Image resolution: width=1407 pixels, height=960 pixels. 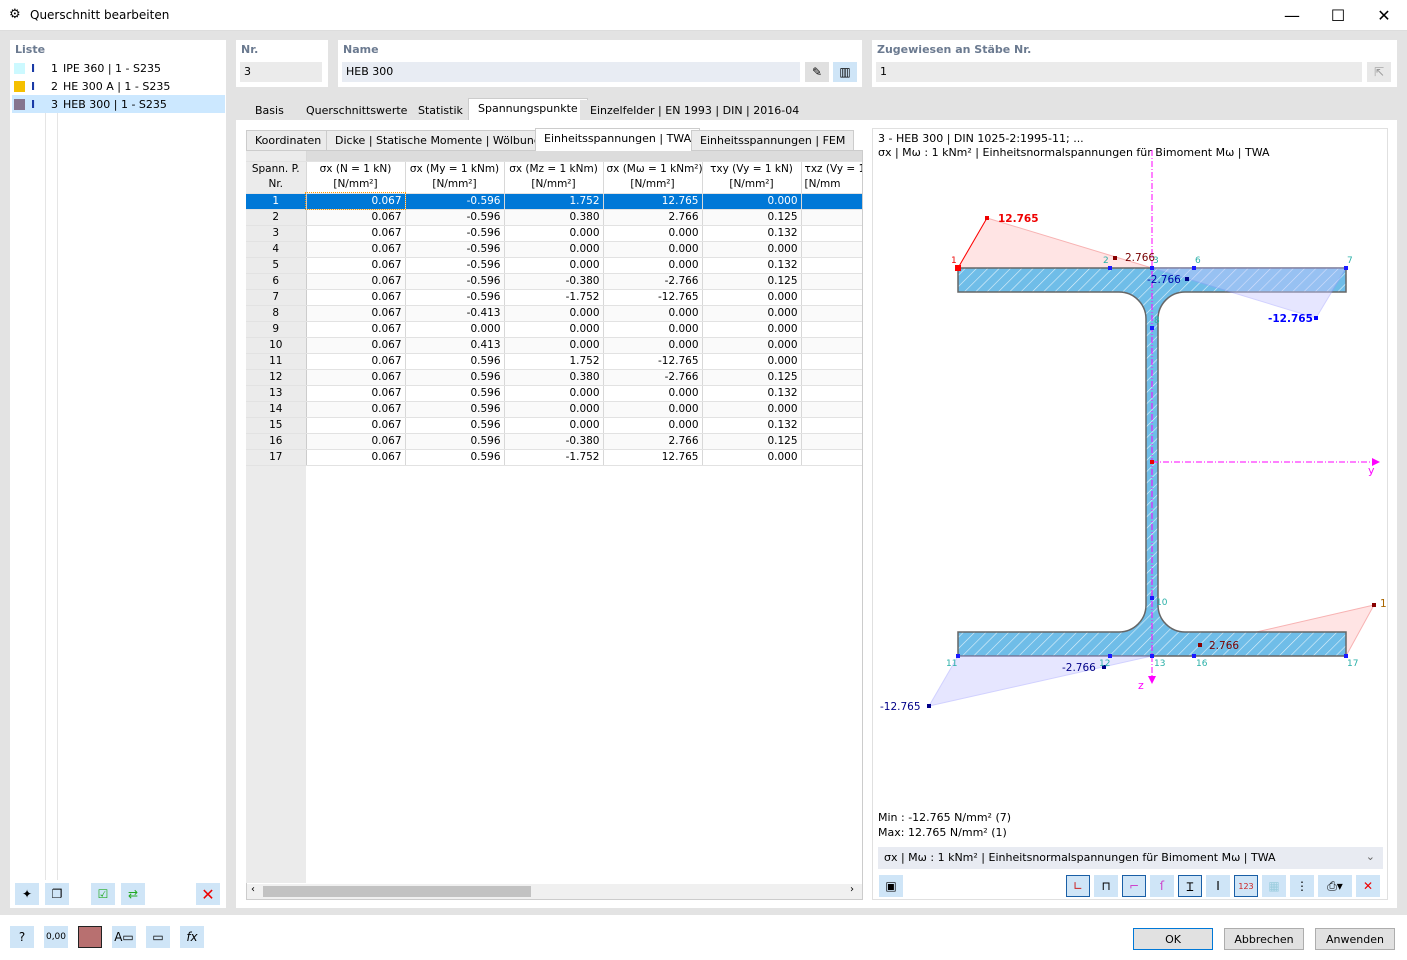 I want to click on table-row: 2 0.067 -0.596 0.380 2.766 0.125, so click(x=554, y=217).